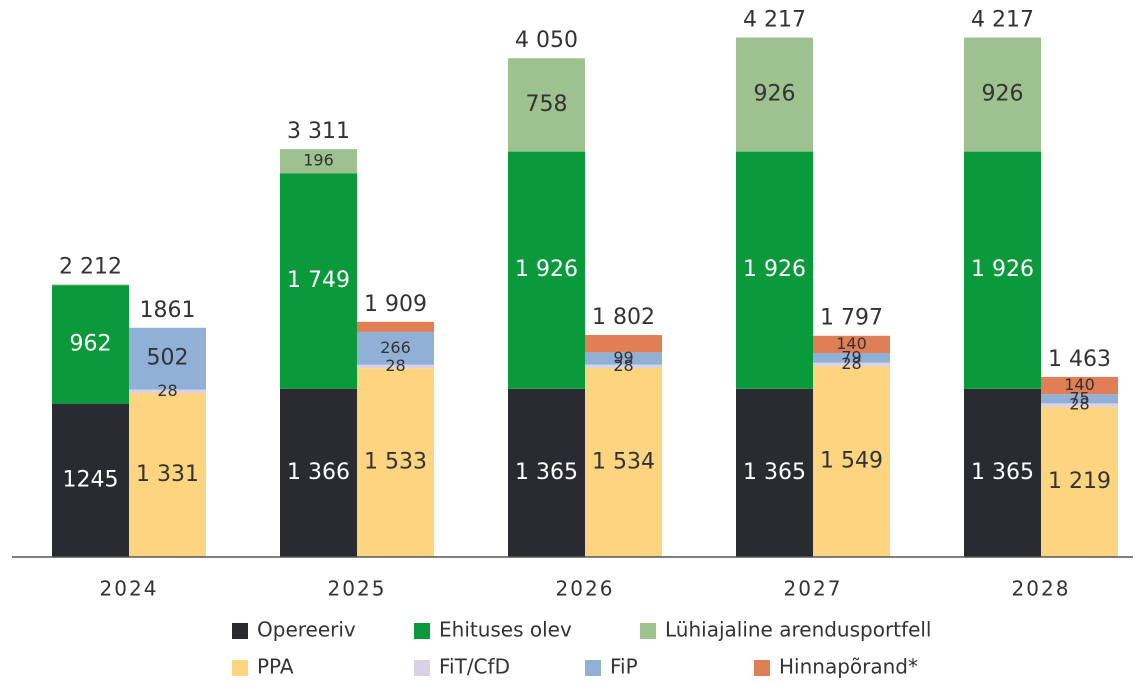  What do you see at coordinates (474, 667) in the screenshot?
I see `legend-label: FiT/CfD` at bounding box center [474, 667].